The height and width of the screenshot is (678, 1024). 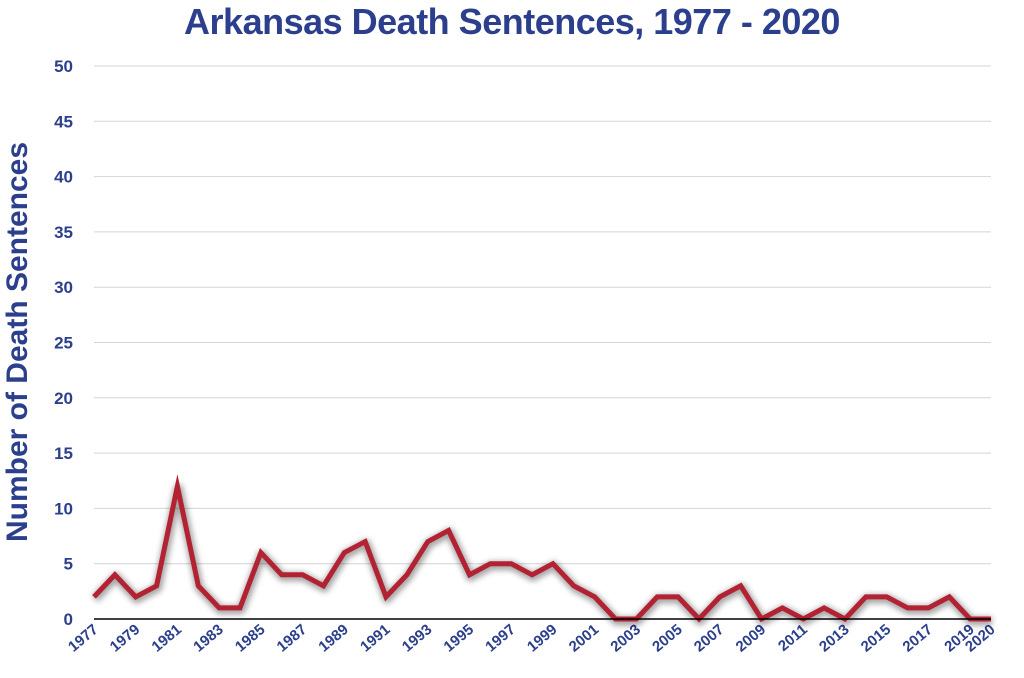 I want to click on x-tick-label: 1997, so click(x=500, y=638).